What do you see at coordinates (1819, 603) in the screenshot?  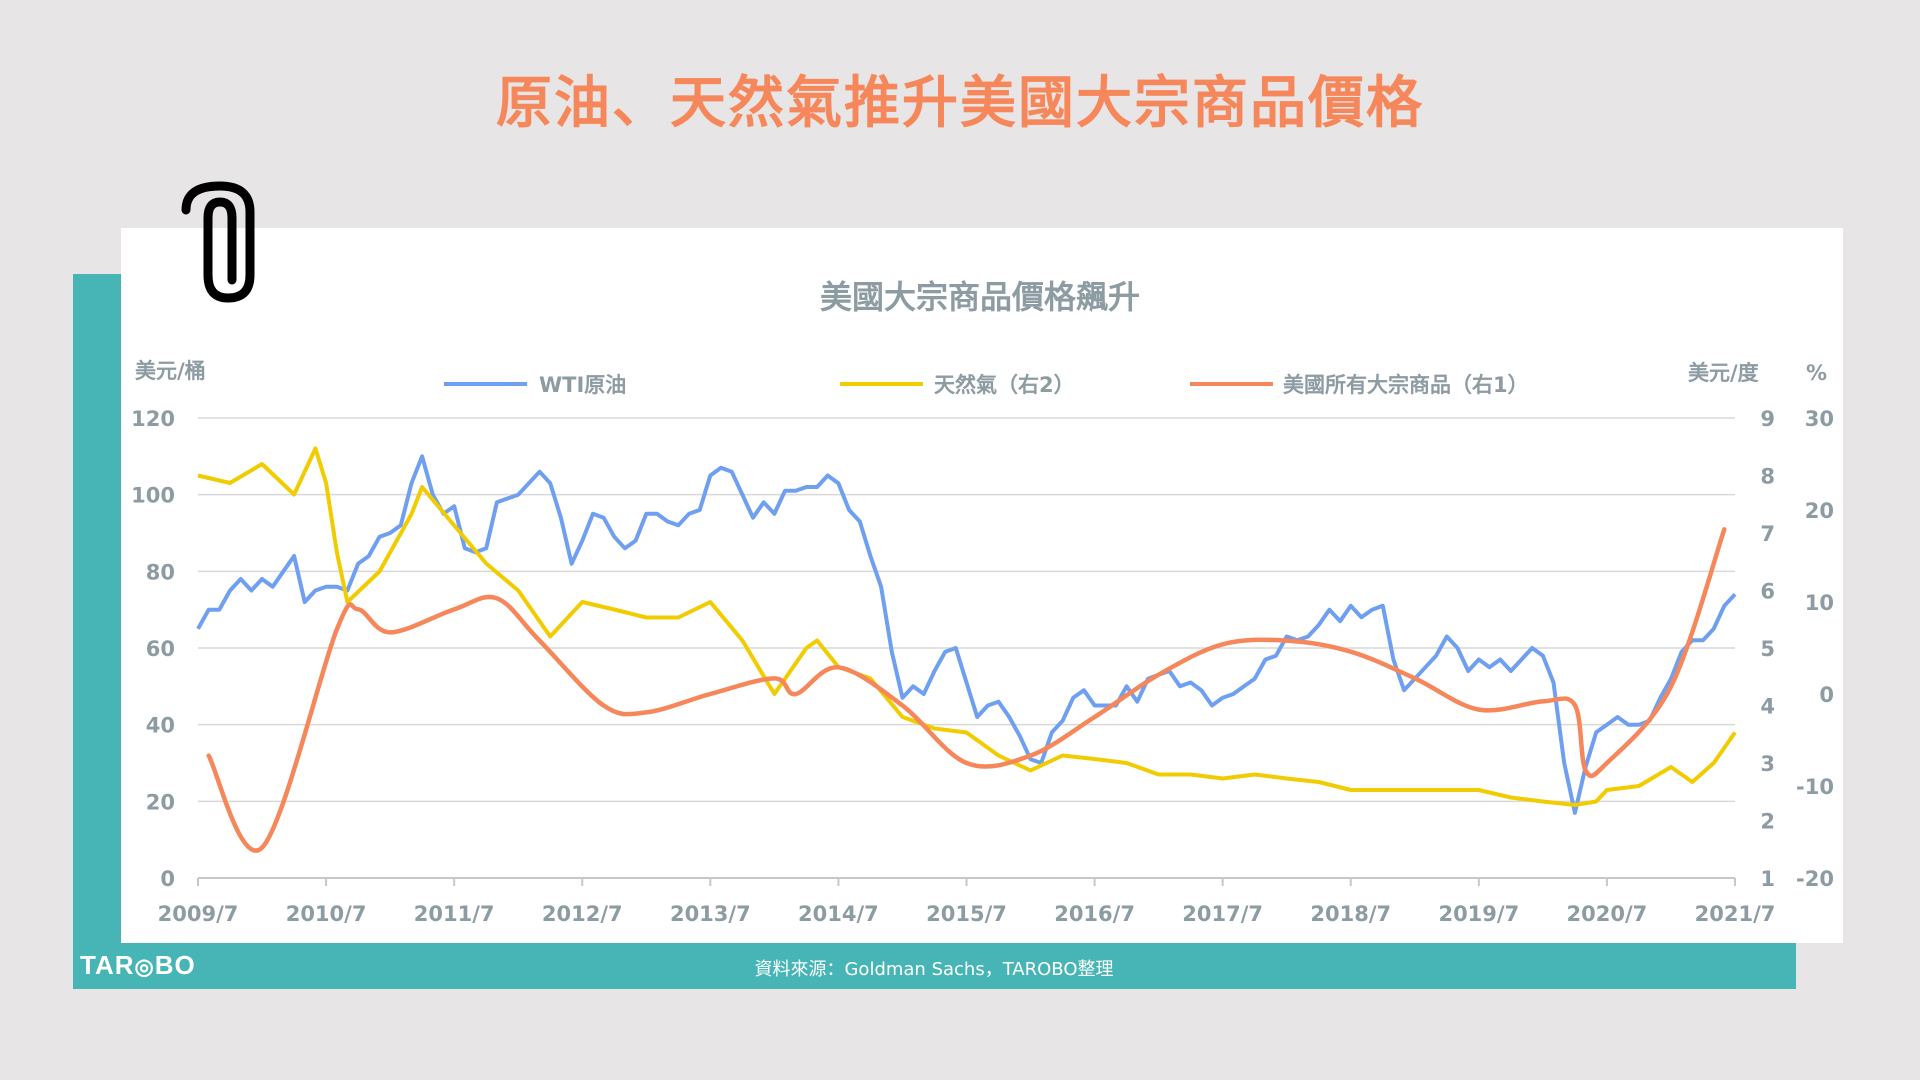 I see `right-1-tick-label: 10` at bounding box center [1819, 603].